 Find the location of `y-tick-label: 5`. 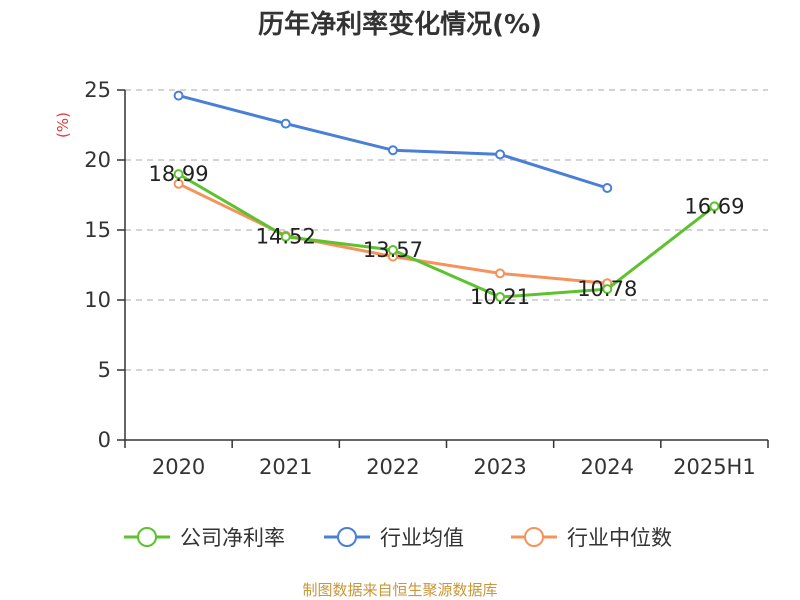

y-tick-label: 5 is located at coordinates (104, 370).